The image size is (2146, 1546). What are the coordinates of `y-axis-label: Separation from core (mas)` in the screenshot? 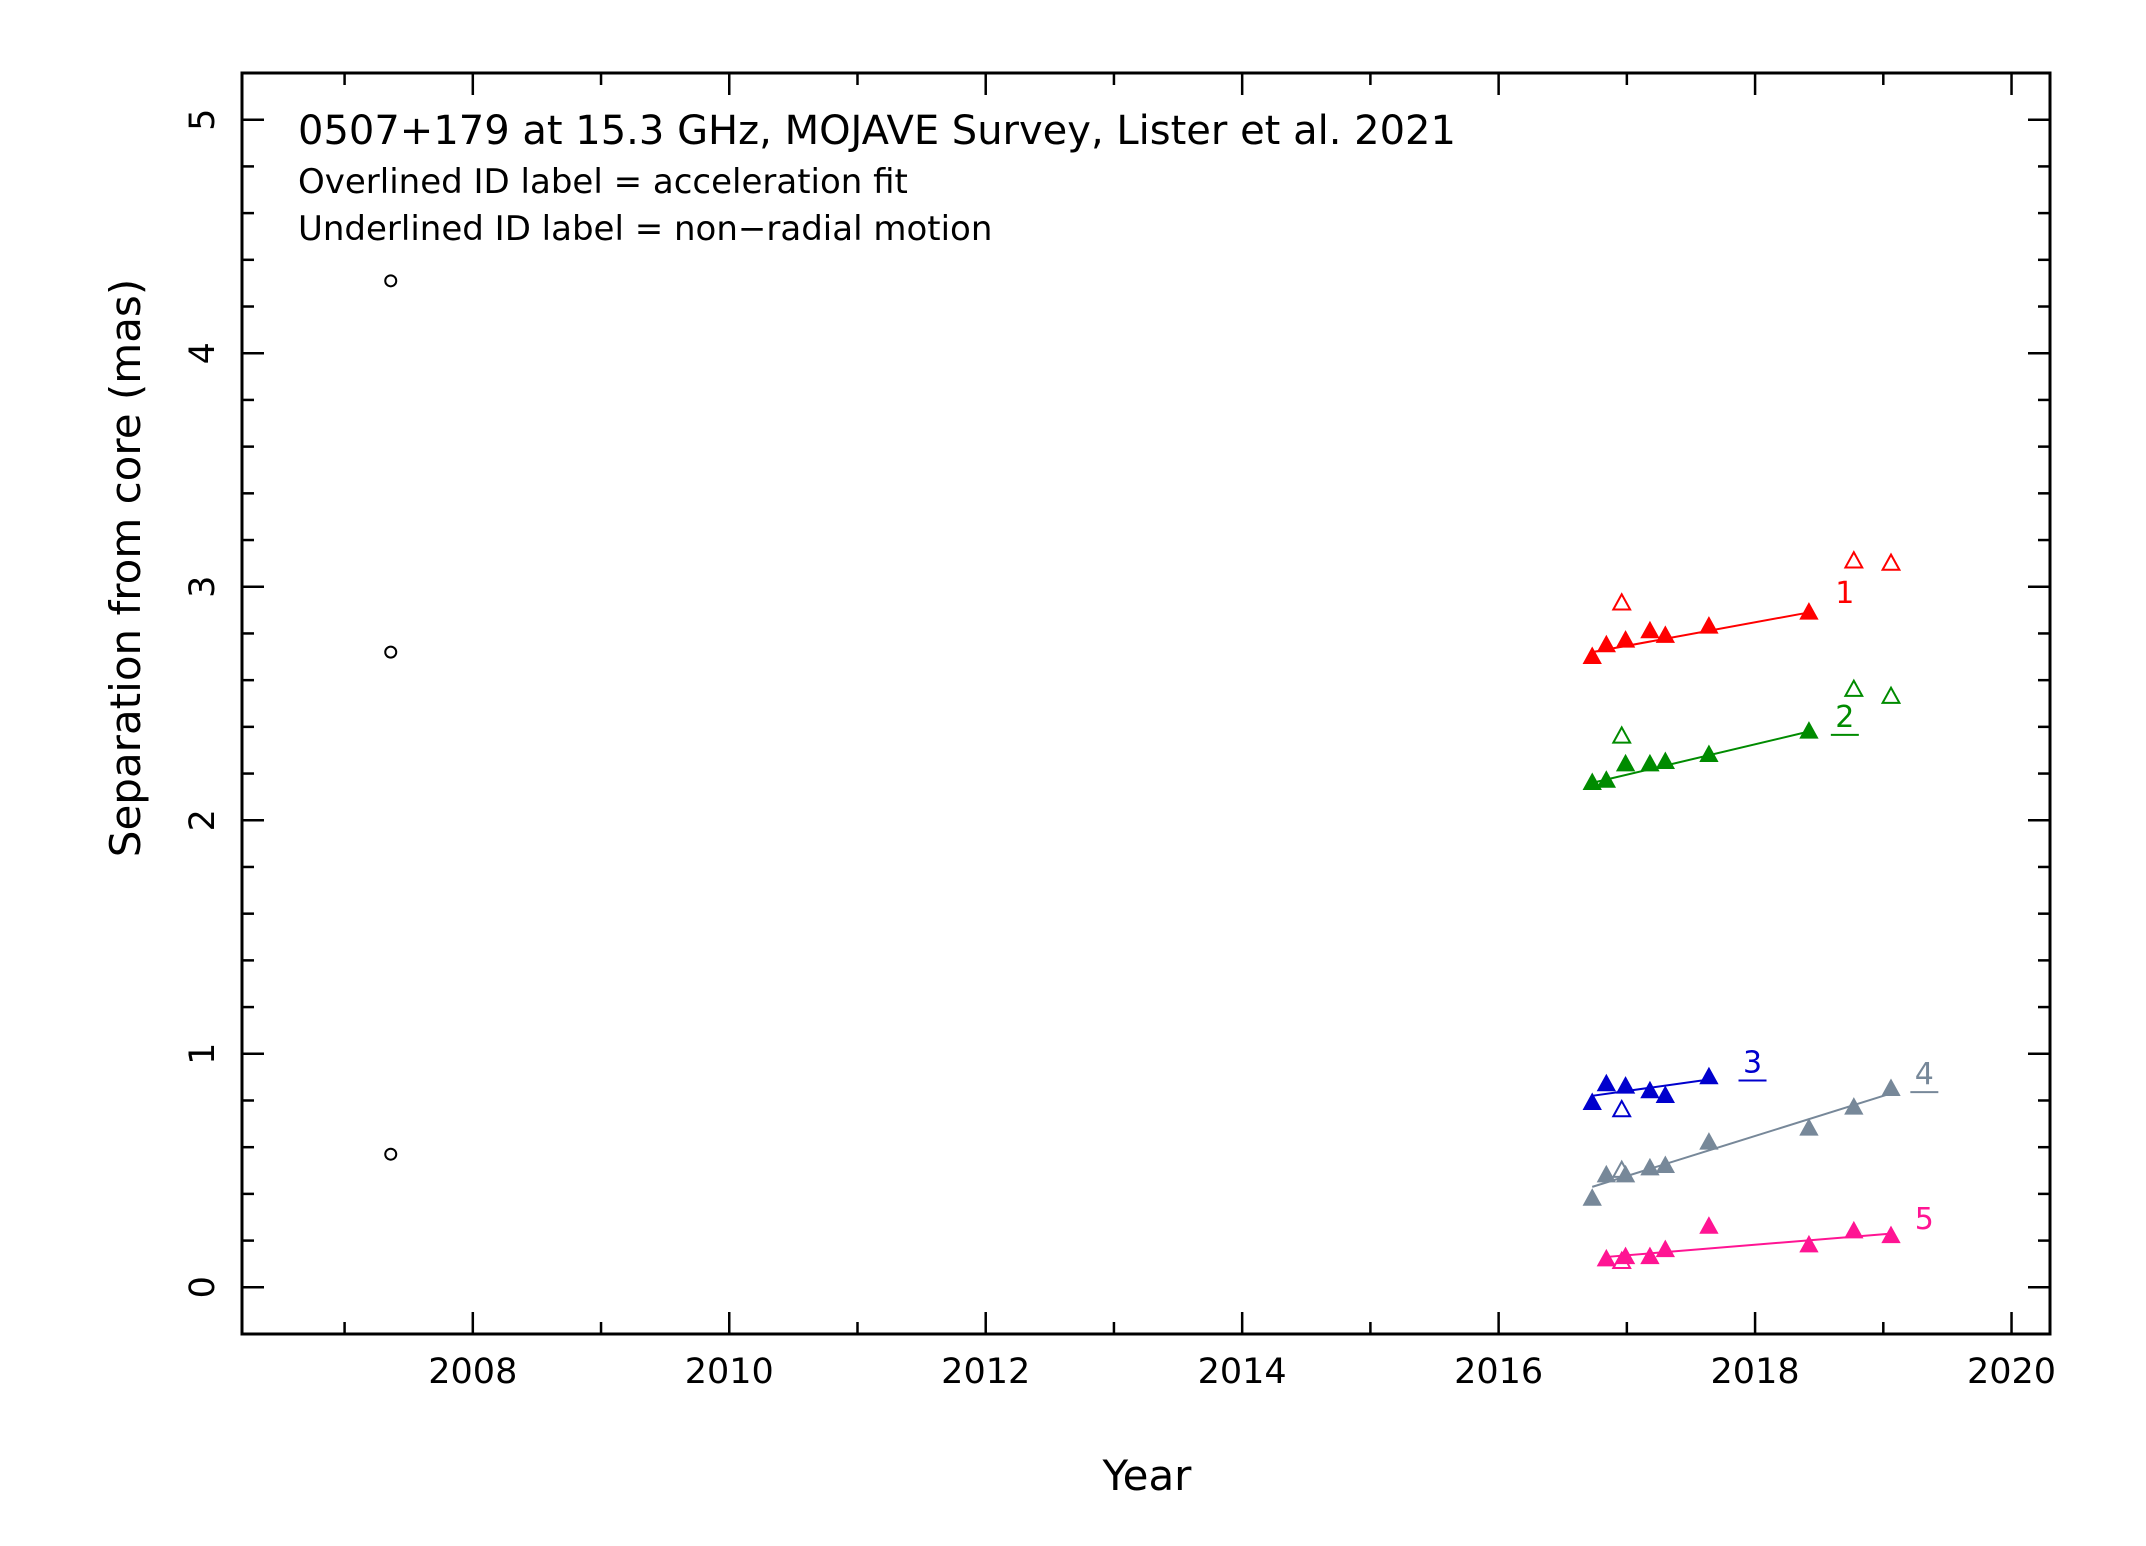 It's located at (125, 568).